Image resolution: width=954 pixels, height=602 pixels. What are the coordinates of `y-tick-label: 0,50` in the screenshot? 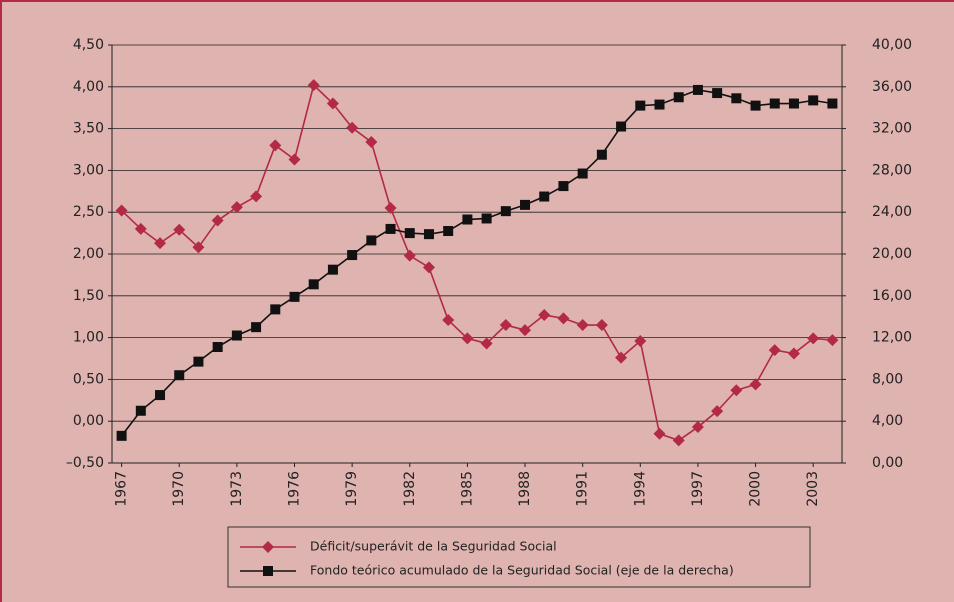 It's located at (88, 379).